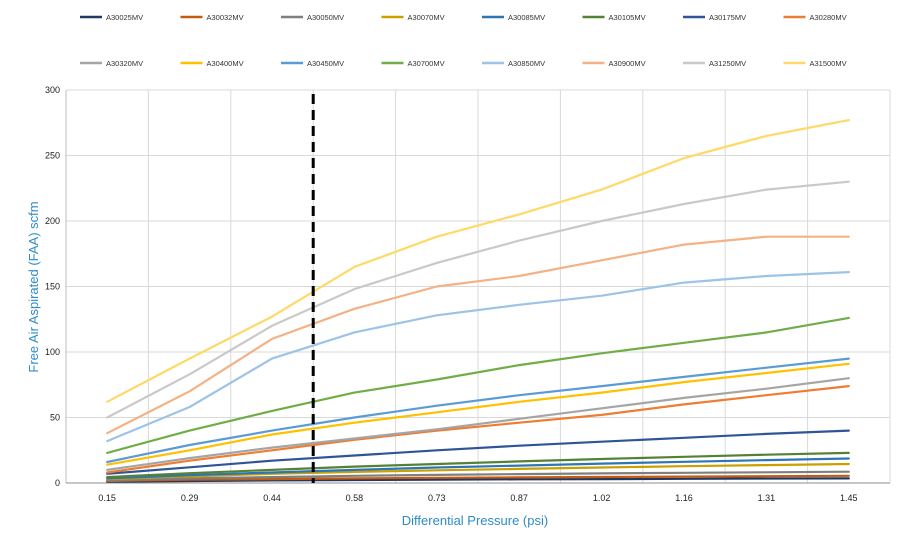  Describe the element at coordinates (475, 520) in the screenshot. I see `x-axis-title: Differential Pressure (psi)` at that location.